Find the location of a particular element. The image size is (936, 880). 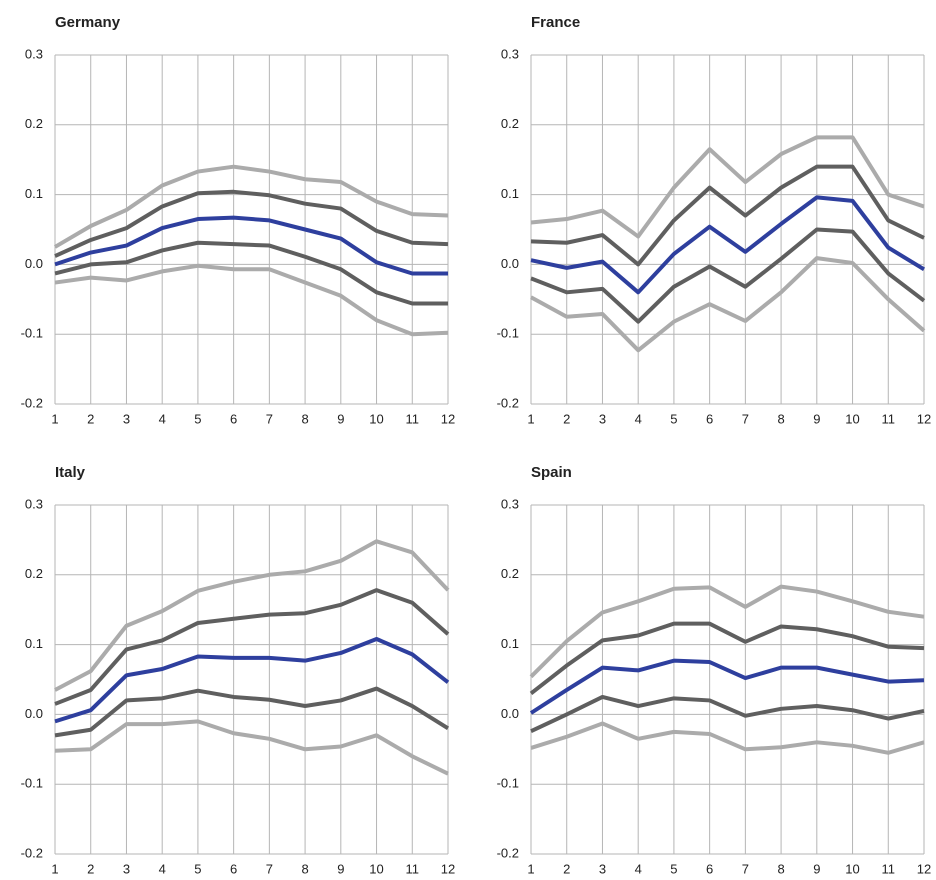

chart-title: Germany is located at coordinates (88, 22).